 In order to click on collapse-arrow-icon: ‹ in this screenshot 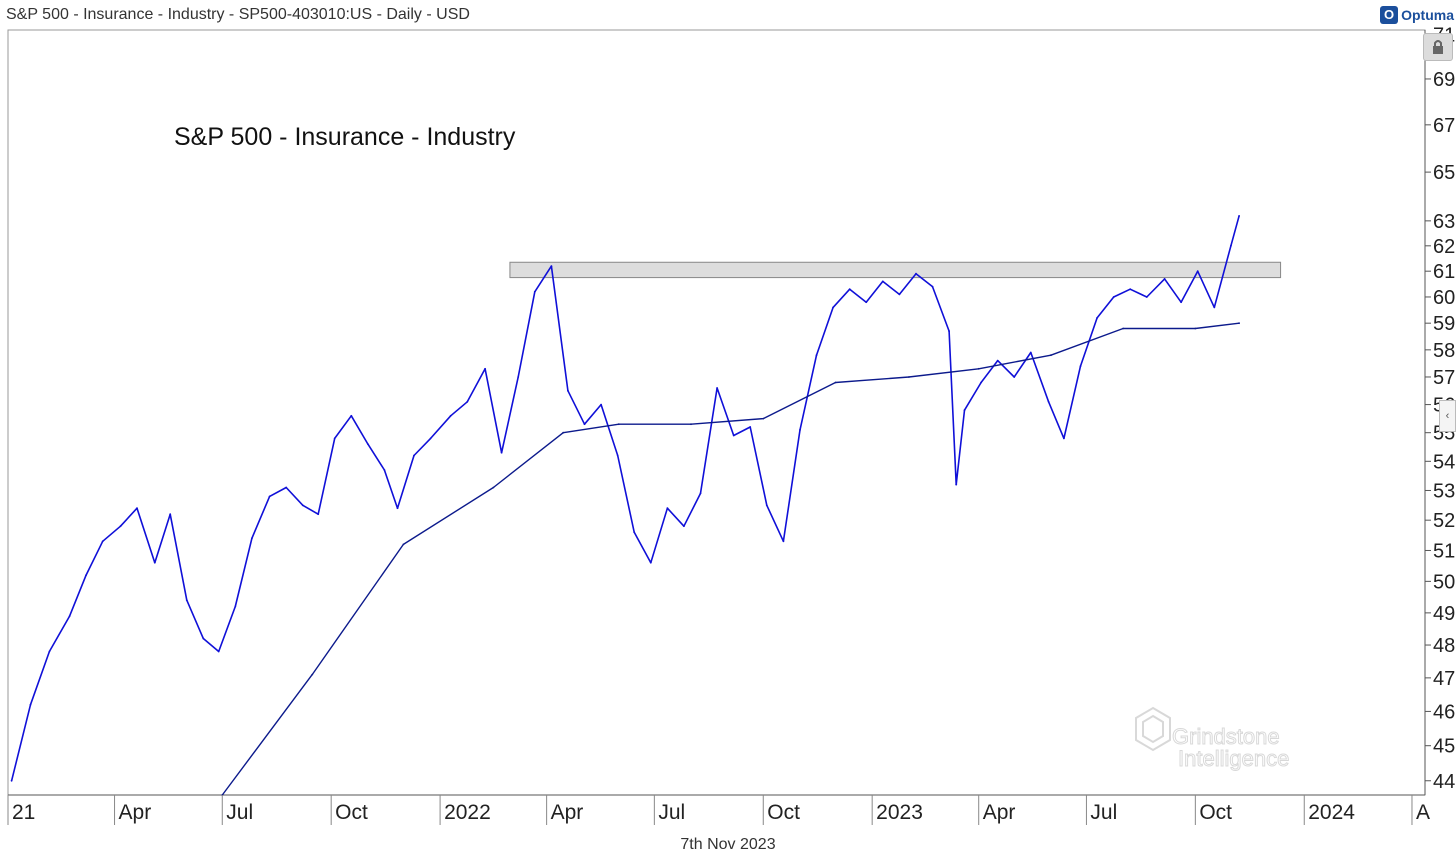, I will do `click(1447, 416)`.